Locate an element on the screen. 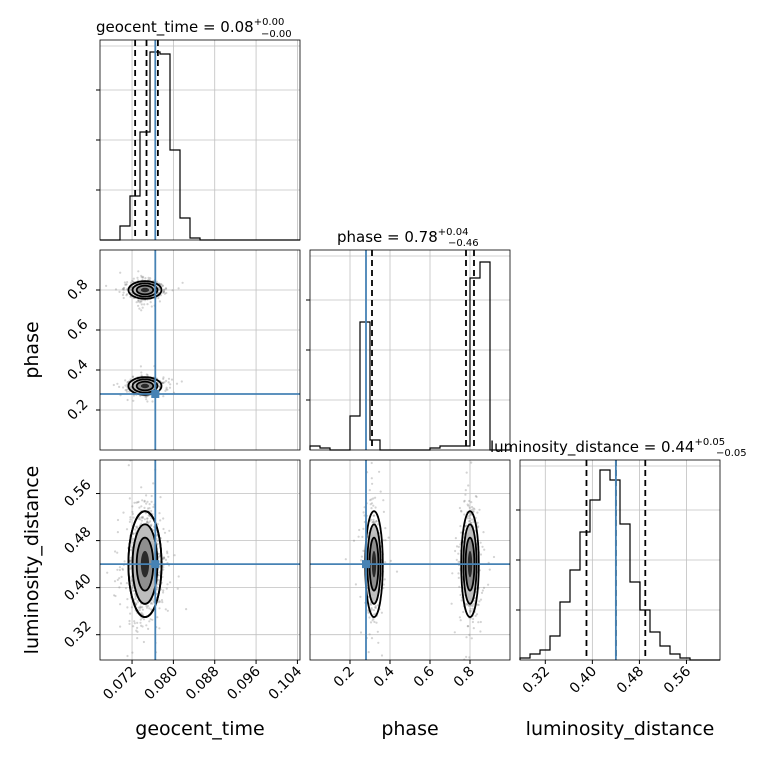  panel-luminosity_distance-vs-geocent_time is located at coordinates (200, 560).